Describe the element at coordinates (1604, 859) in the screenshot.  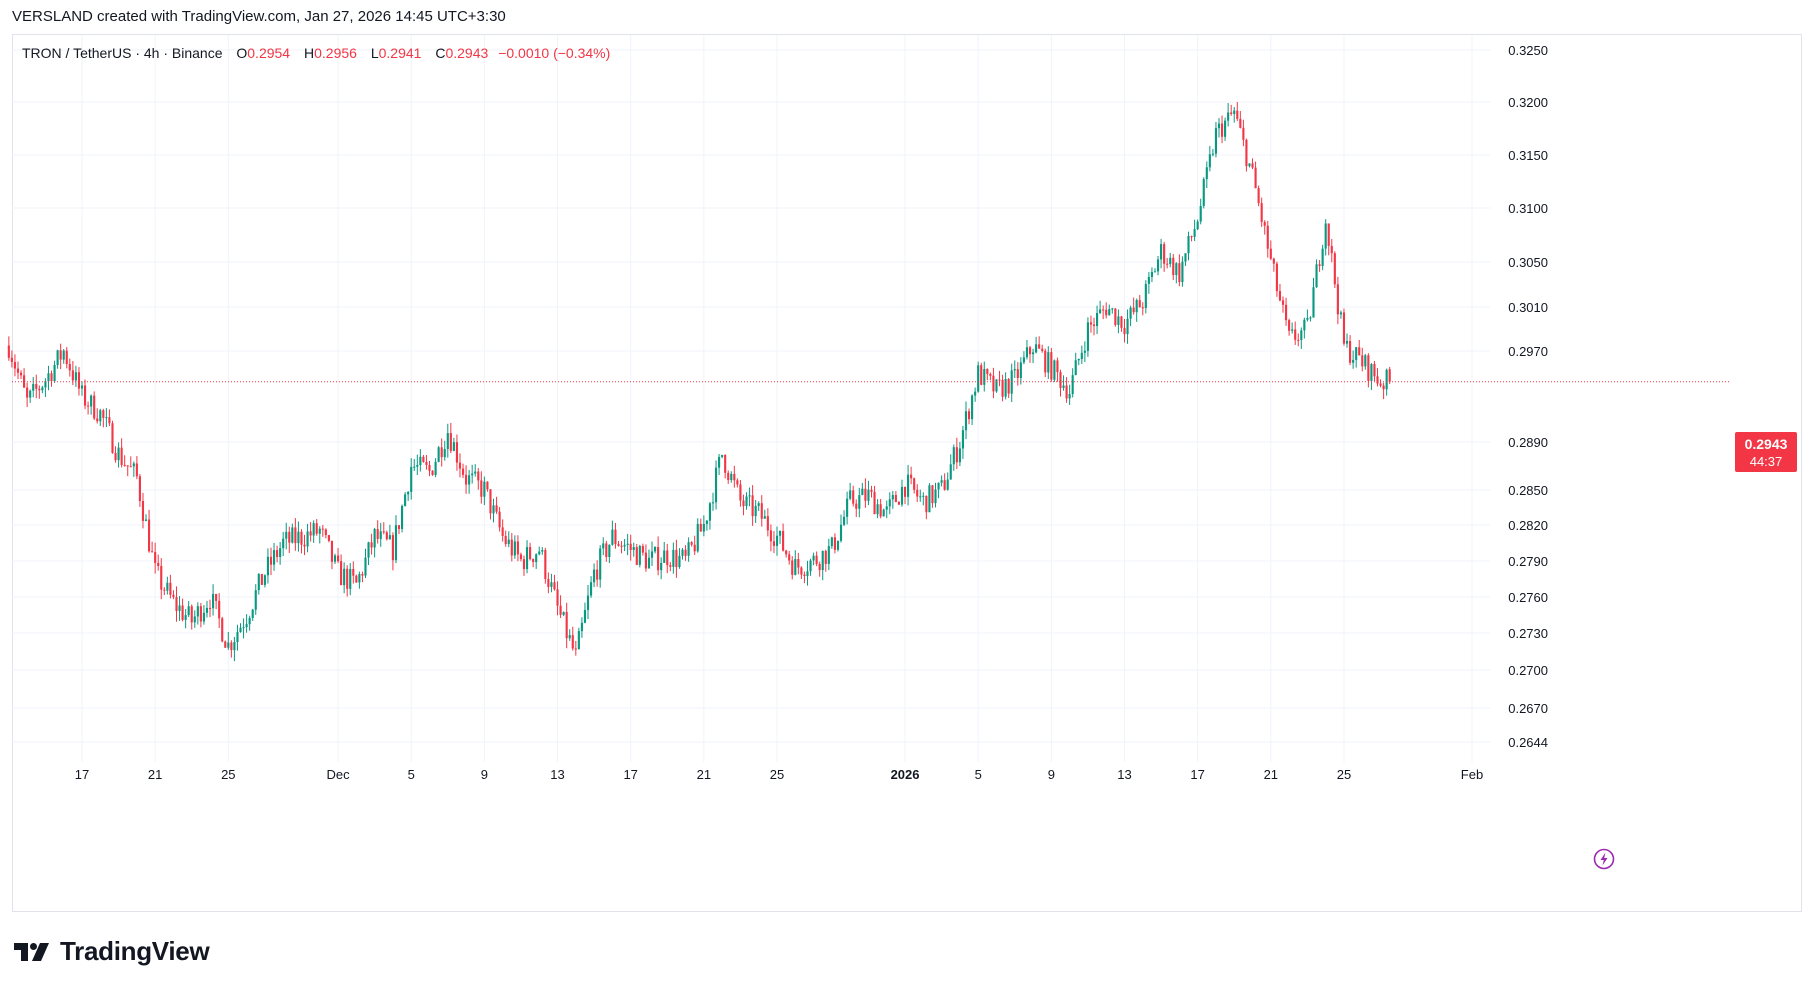
I see `lightning-icon` at that location.